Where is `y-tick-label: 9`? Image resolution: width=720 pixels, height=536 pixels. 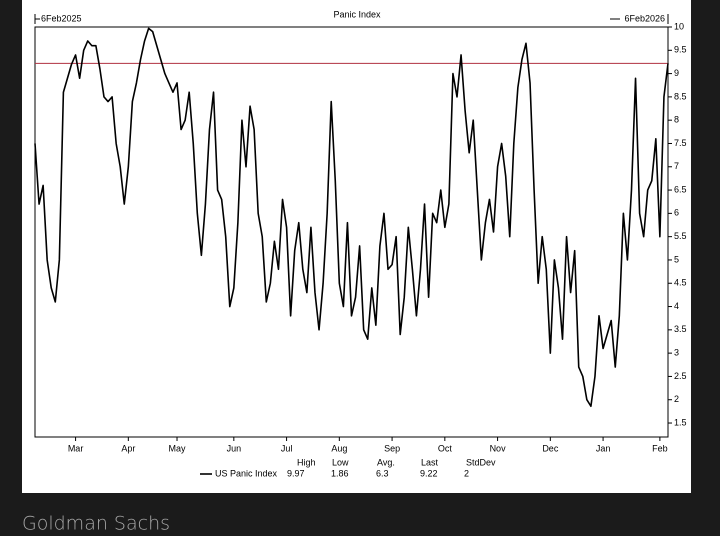 y-tick-label: 9 is located at coordinates (676, 73).